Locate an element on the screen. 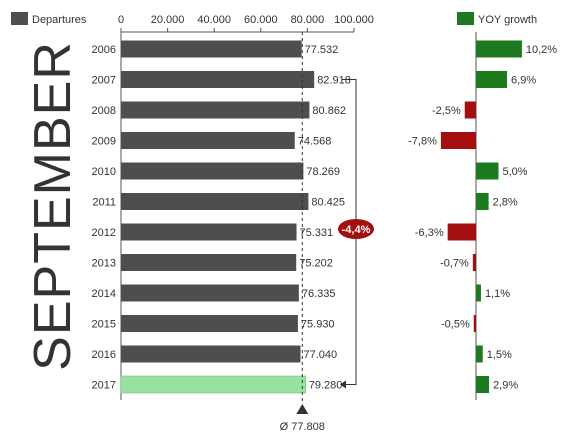 The image size is (580, 439). value-label: 77.532 is located at coordinates (322, 50).